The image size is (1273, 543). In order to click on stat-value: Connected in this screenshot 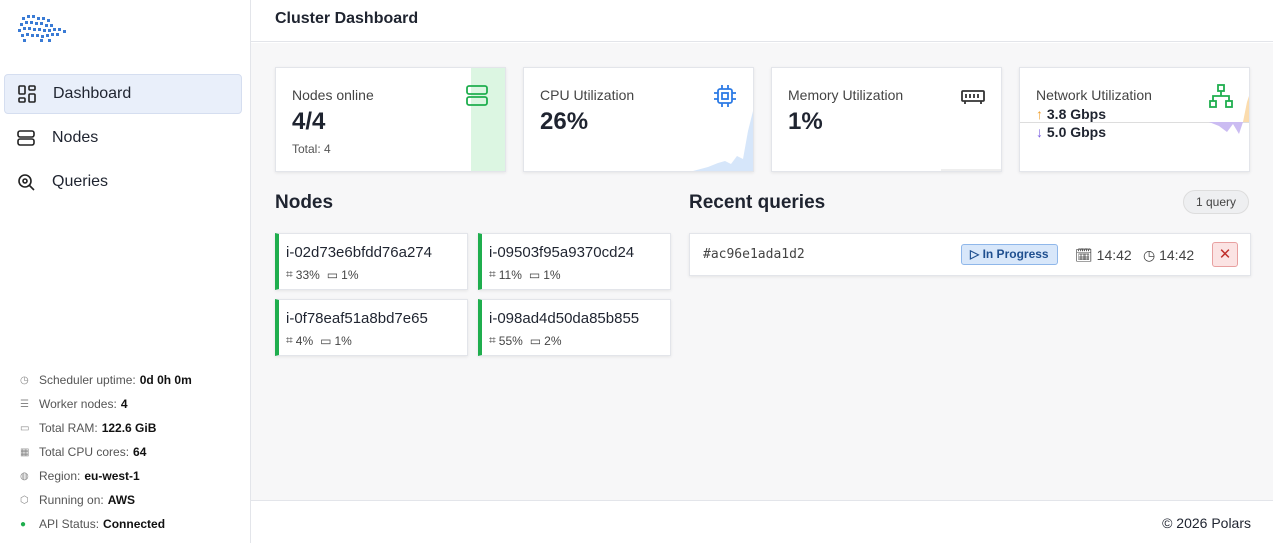, I will do `click(134, 524)`.